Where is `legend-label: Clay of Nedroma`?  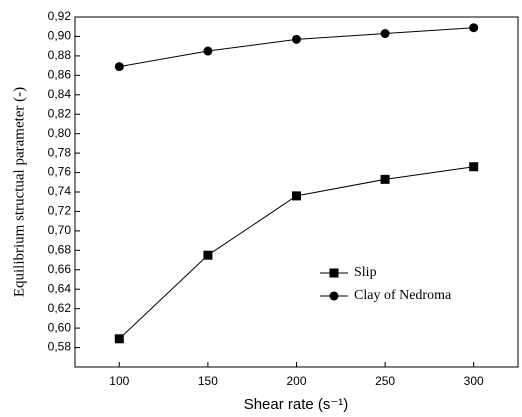 legend-label: Clay of Nedroma is located at coordinates (403, 295).